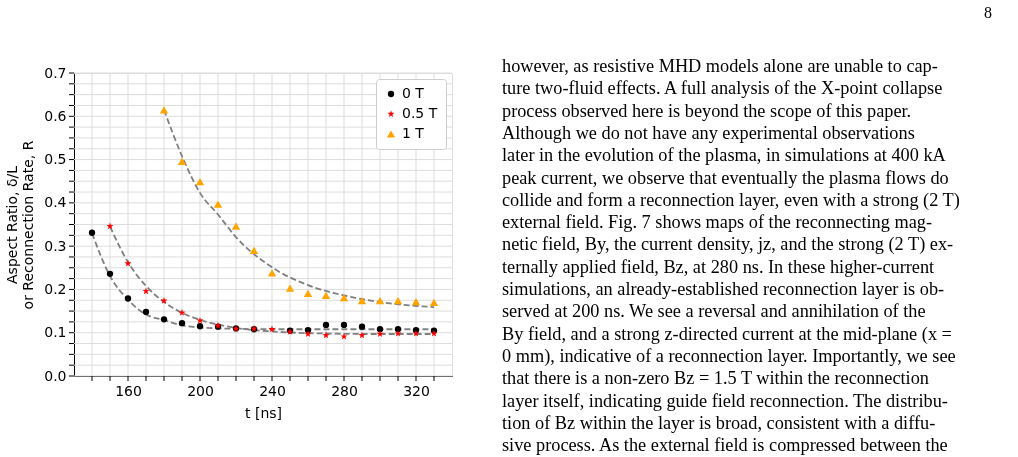  What do you see at coordinates (725, 400) in the screenshot?
I see `text: layer itself, indicating guide field reconnection. The distribu-` at bounding box center [725, 400].